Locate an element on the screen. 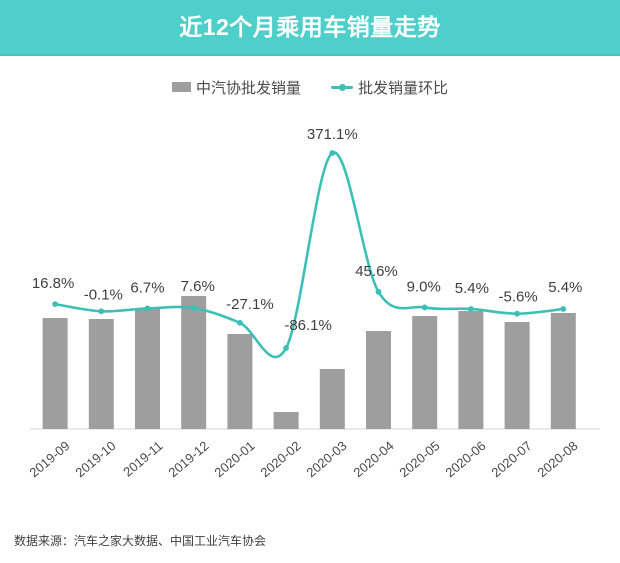 The width and height of the screenshot is (620, 563). value-label-2019-11: 6.7% is located at coordinates (147, 287).